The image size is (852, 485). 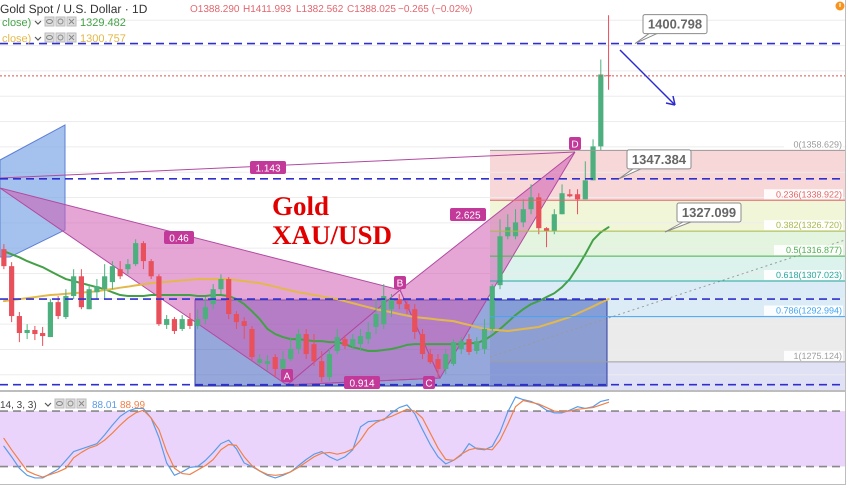 I want to click on annotation: 1300.757, so click(x=103, y=39).